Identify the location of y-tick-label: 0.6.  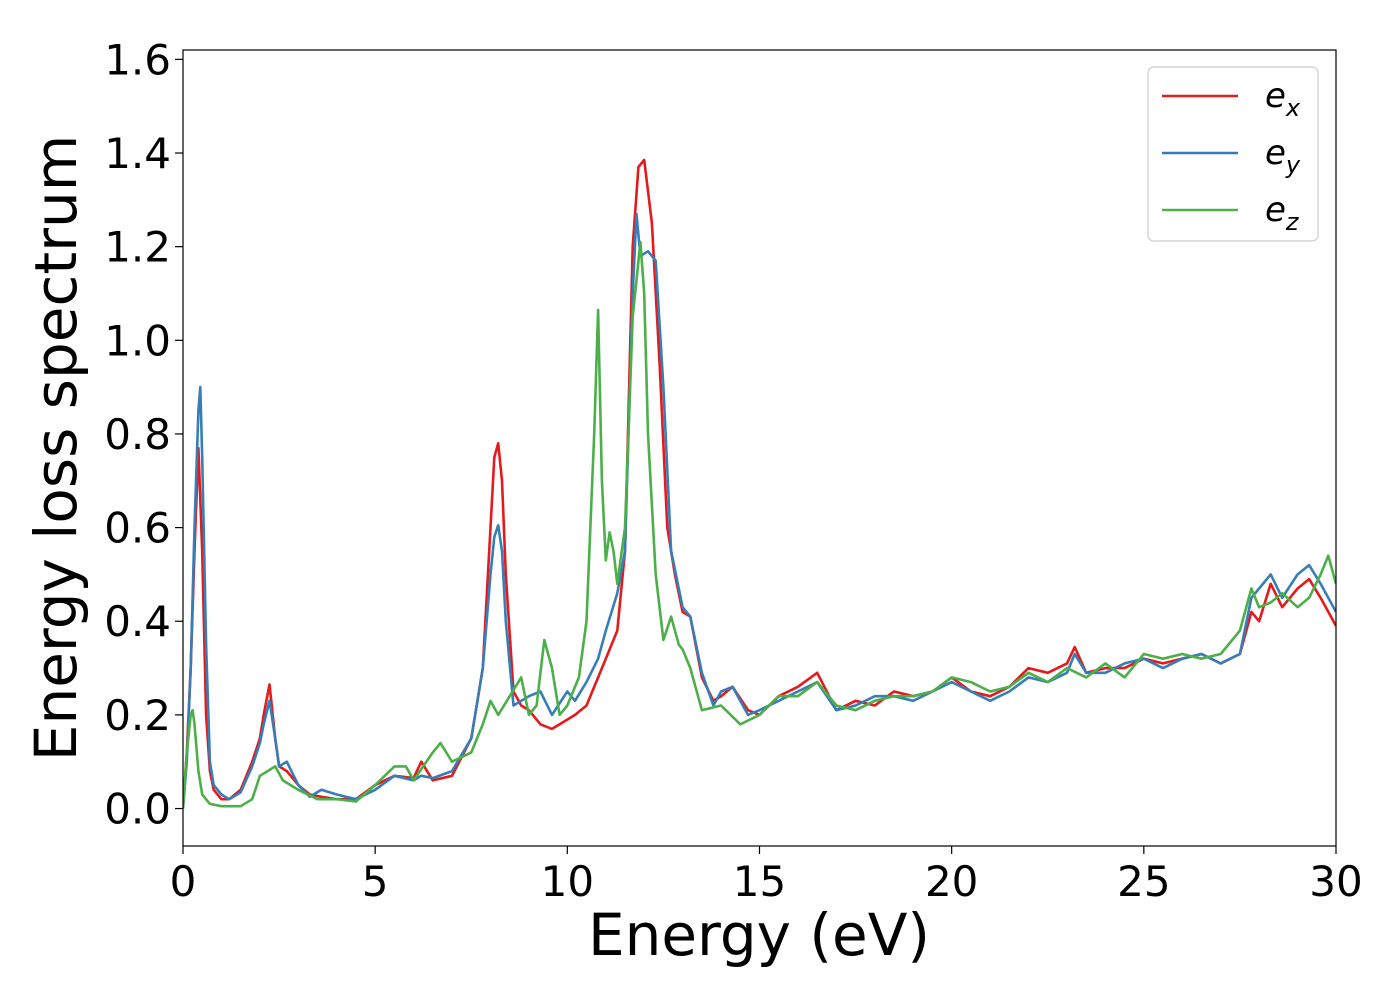
(137, 528).